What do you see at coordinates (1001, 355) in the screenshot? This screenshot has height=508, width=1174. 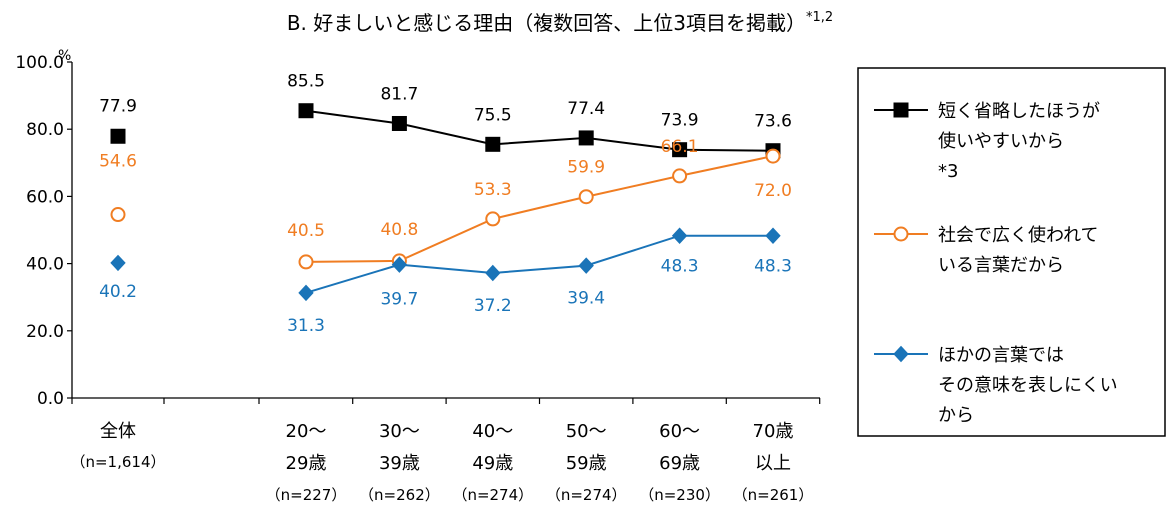 I see `legend-label: ほかの言葉では` at bounding box center [1001, 355].